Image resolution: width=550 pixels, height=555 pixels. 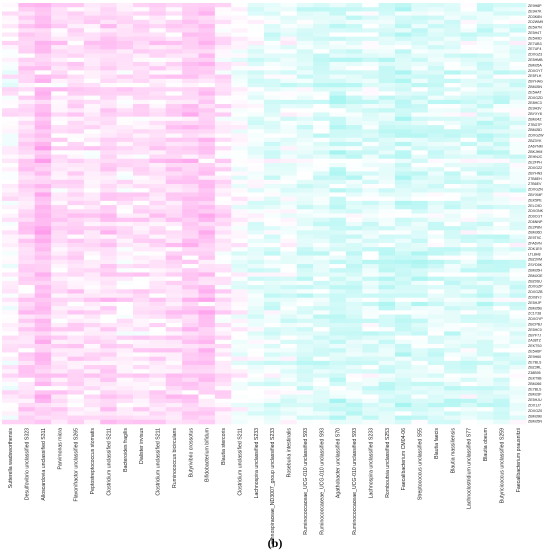 What do you see at coordinates (159, 462) in the screenshot?
I see `column-label: Clostridium unclassified S211` at bounding box center [159, 462].